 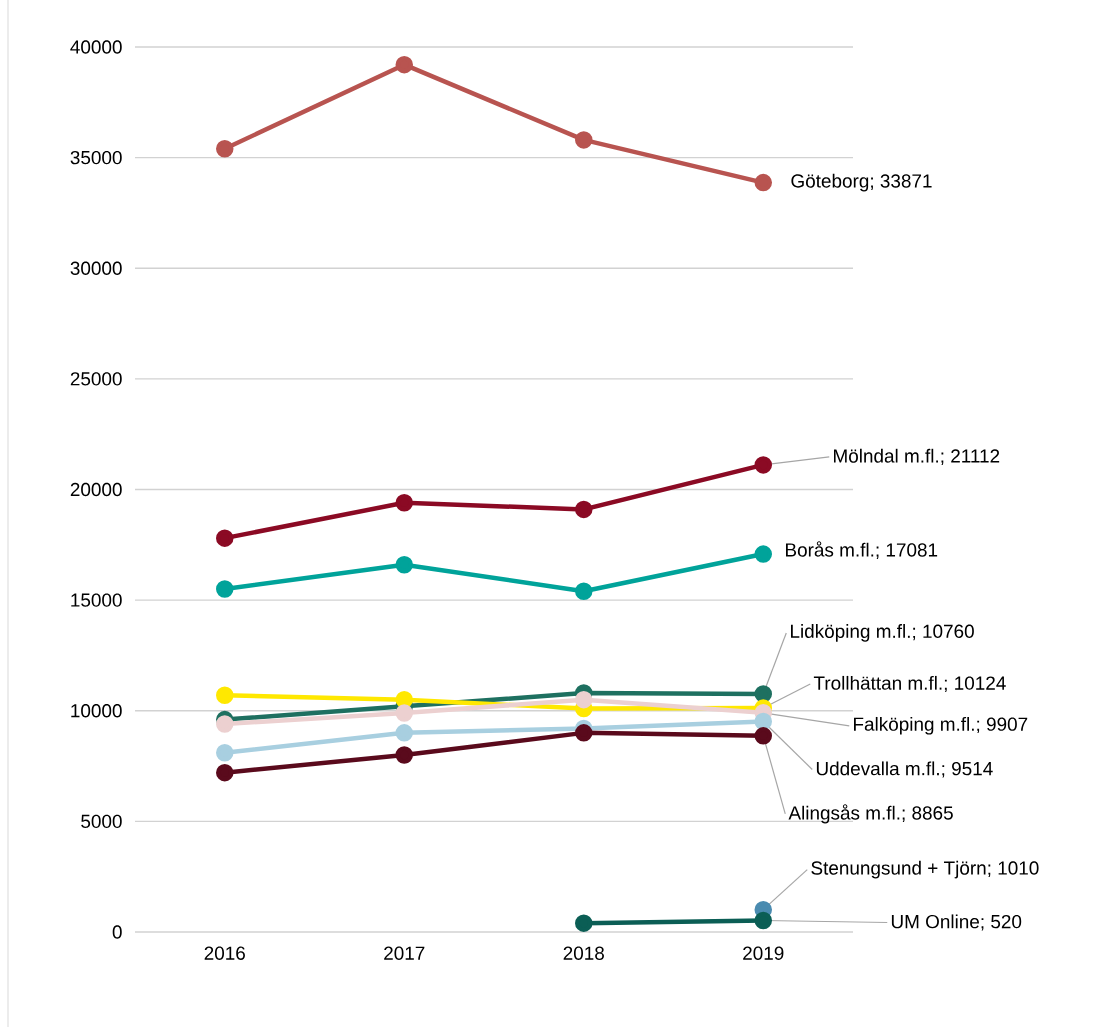 What do you see at coordinates (96, 379) in the screenshot?
I see `y-tick-label: 25000` at bounding box center [96, 379].